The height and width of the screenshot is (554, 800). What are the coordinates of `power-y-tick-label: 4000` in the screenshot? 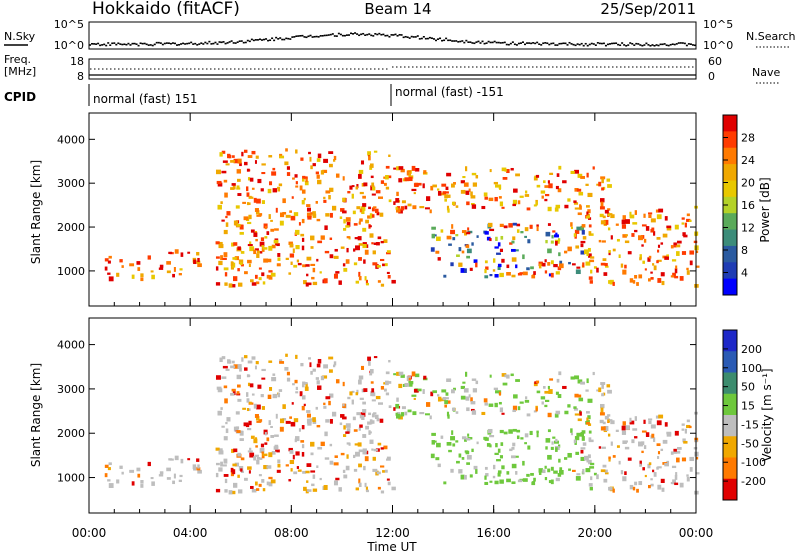 It's located at (71, 139).